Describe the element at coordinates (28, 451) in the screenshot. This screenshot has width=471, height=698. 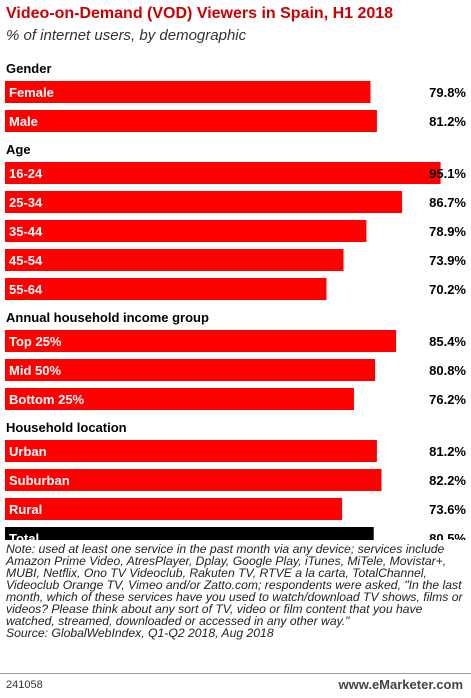
I see `category-label: Urban` at that location.